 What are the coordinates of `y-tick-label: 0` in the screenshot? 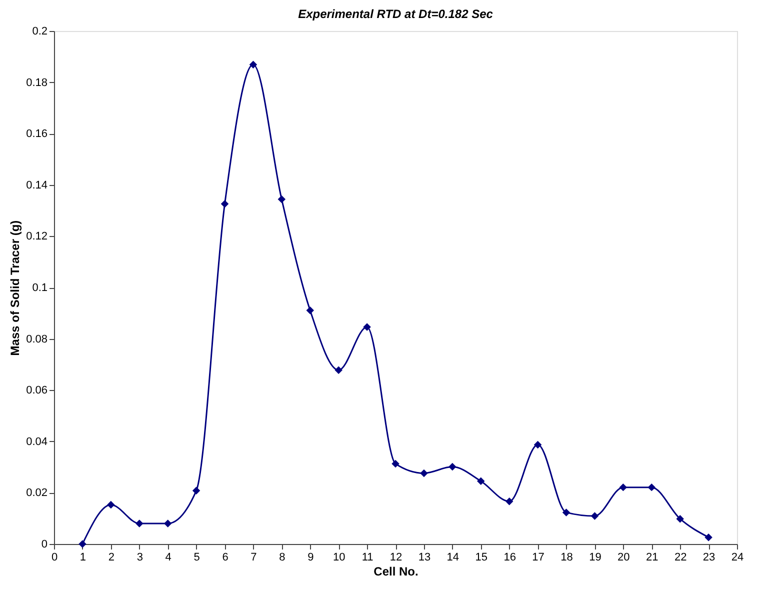 It's located at (44, 544).